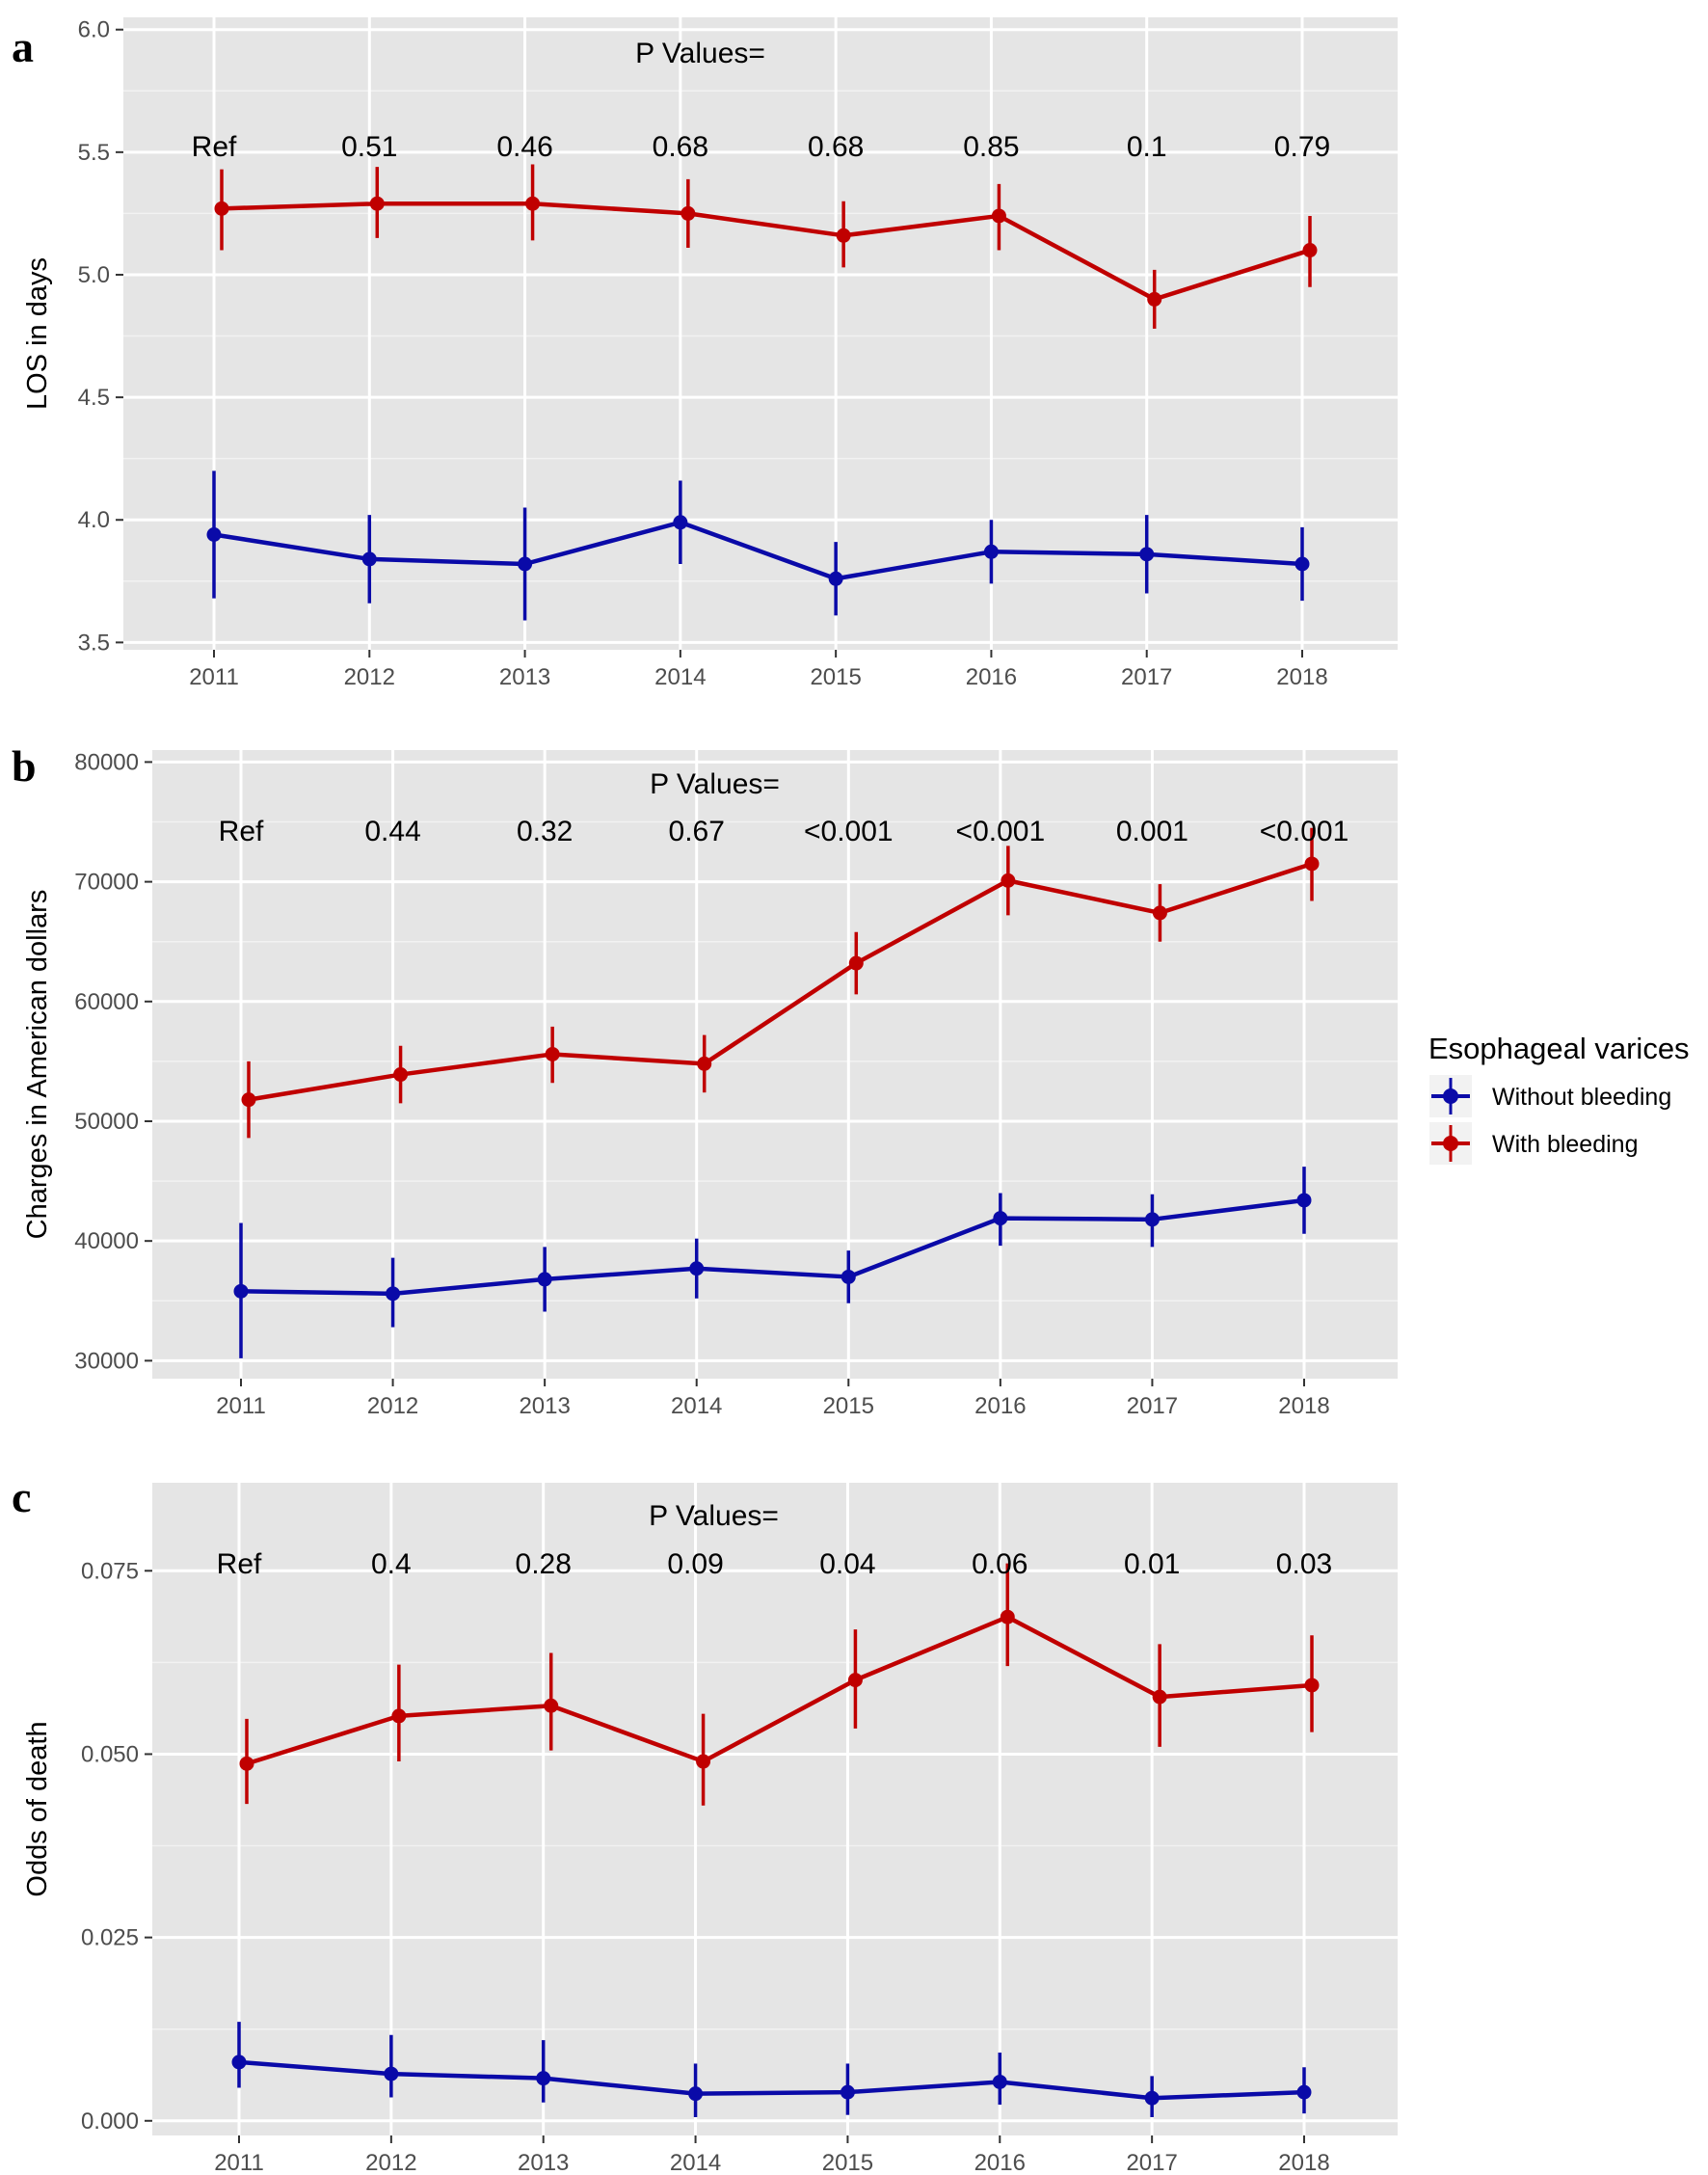 Image resolution: width=1708 pixels, height=2175 pixels. Describe the element at coordinates (37, 1065) in the screenshot. I see `y-axis-label: Charges in American dollars` at that location.